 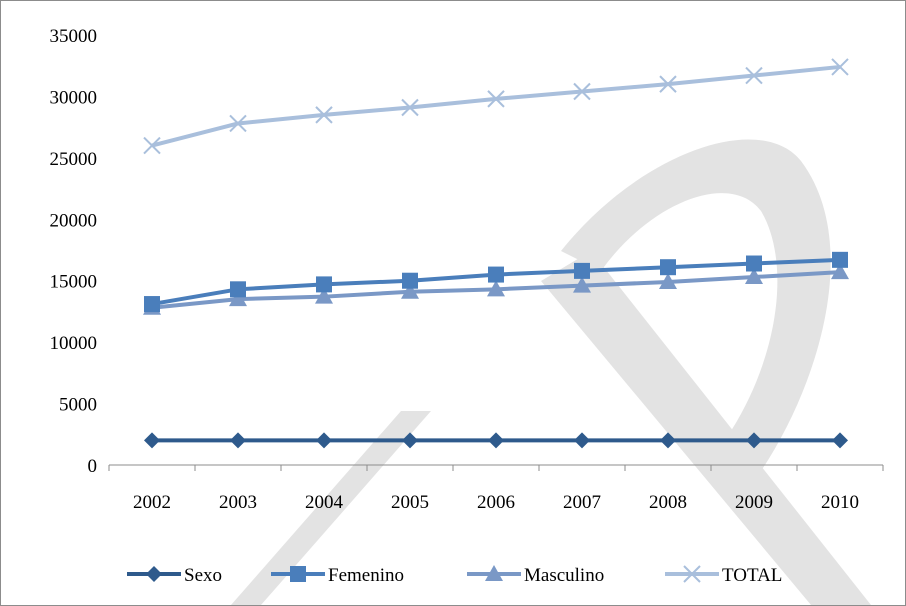 I want to click on x-tick-label: 2005, so click(x=410, y=502).